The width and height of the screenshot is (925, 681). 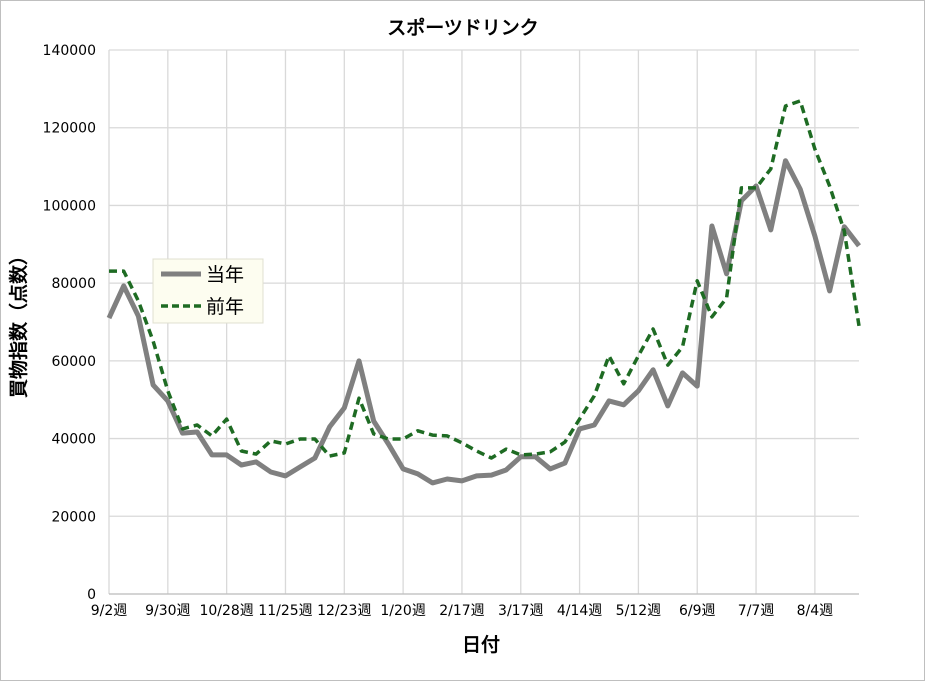 I want to click on y-axis-ticks: 0 20000 40000 60000 80000 100000 120000 140000, so click(x=69, y=323).